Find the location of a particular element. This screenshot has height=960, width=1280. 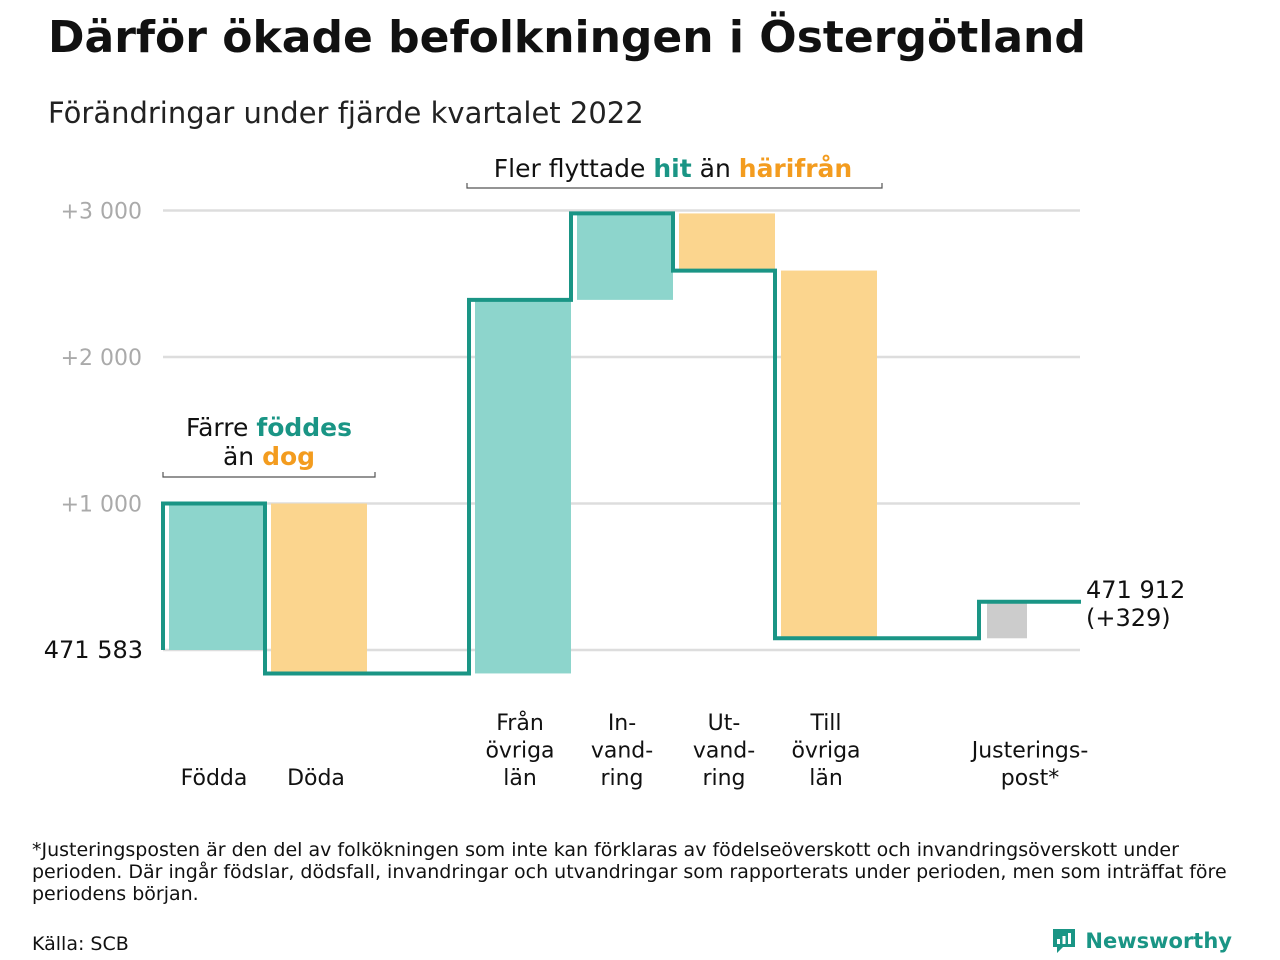

annotation-segment: Färre is located at coordinates (221, 427).